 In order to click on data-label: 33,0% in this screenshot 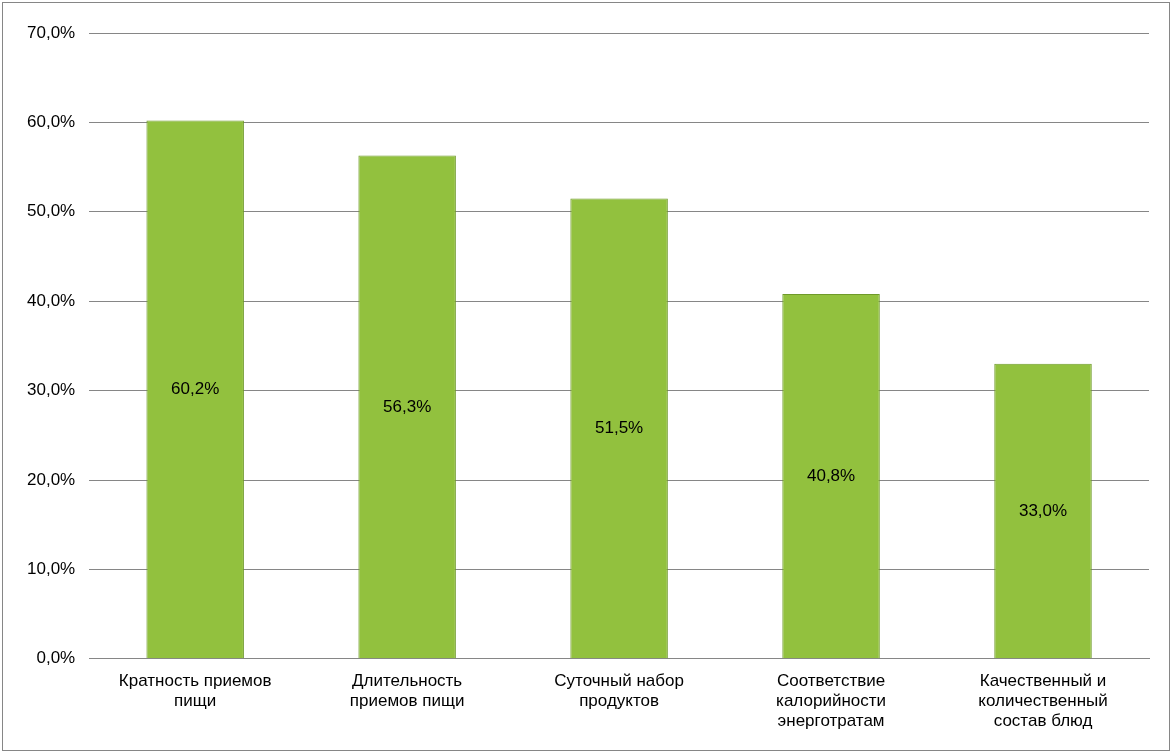, I will do `click(1043, 510)`.